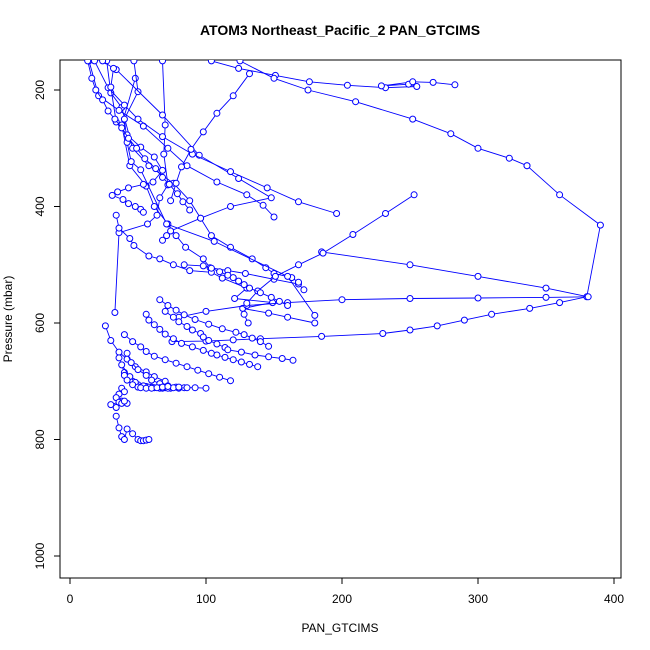 The height and width of the screenshot is (650, 650). What do you see at coordinates (70, 599) in the screenshot?
I see `x-tick-label: 0` at bounding box center [70, 599].